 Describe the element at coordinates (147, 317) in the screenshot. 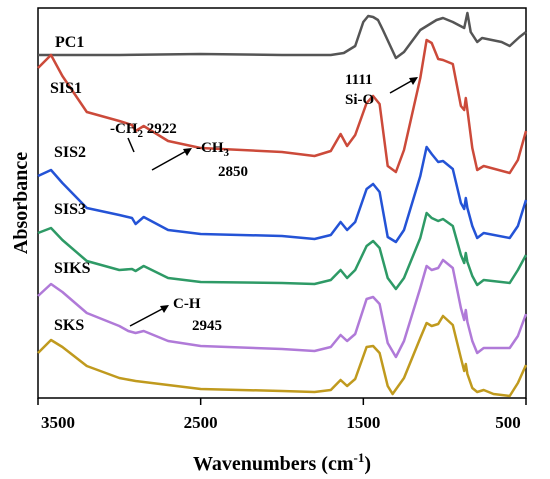

I see `annotation-ch-arrow` at that location.